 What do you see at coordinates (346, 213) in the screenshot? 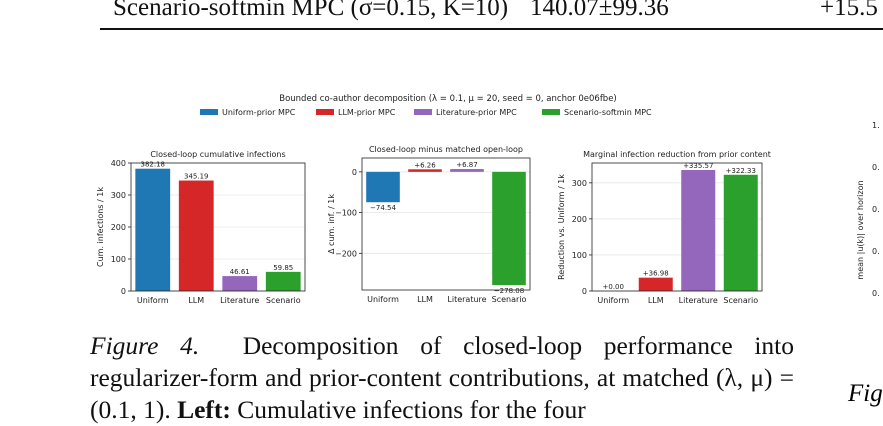
I see `y-tick-label: −100` at bounding box center [346, 213].